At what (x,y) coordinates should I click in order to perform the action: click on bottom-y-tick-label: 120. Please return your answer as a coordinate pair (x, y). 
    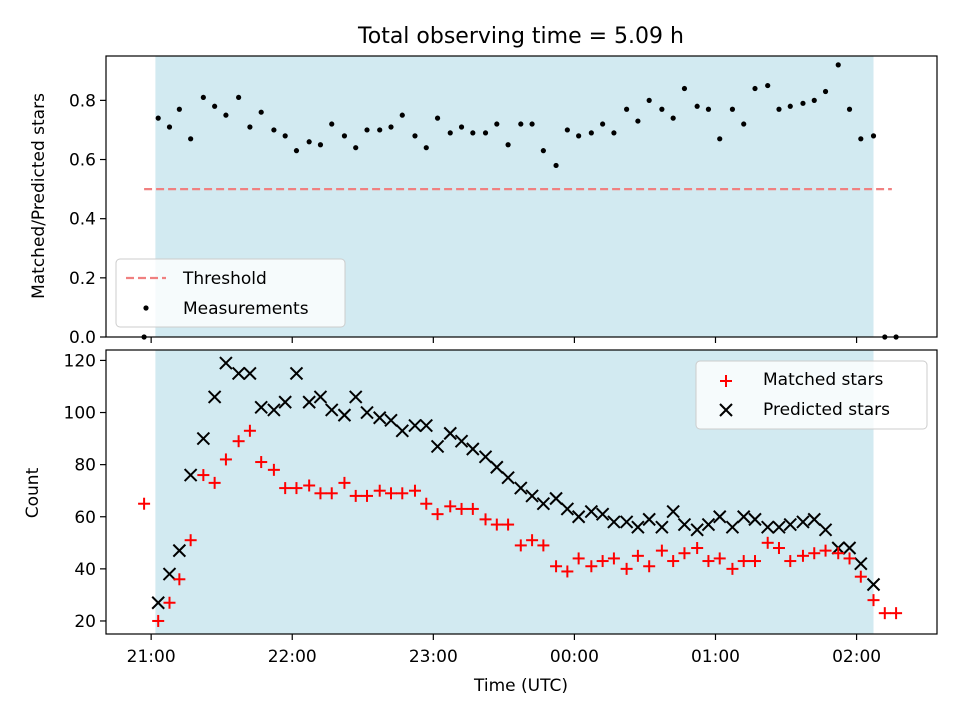
    Looking at the image, I should click on (80, 361).